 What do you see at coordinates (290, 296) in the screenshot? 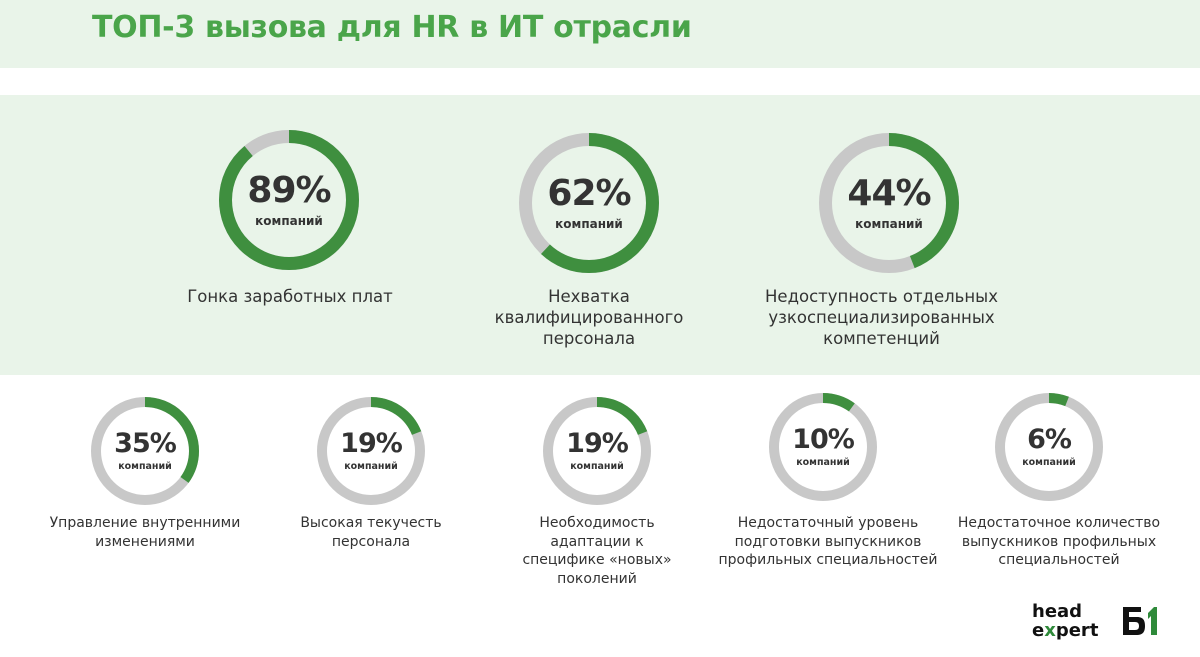
I see `caption-1: Гонка заработных плат` at bounding box center [290, 296].